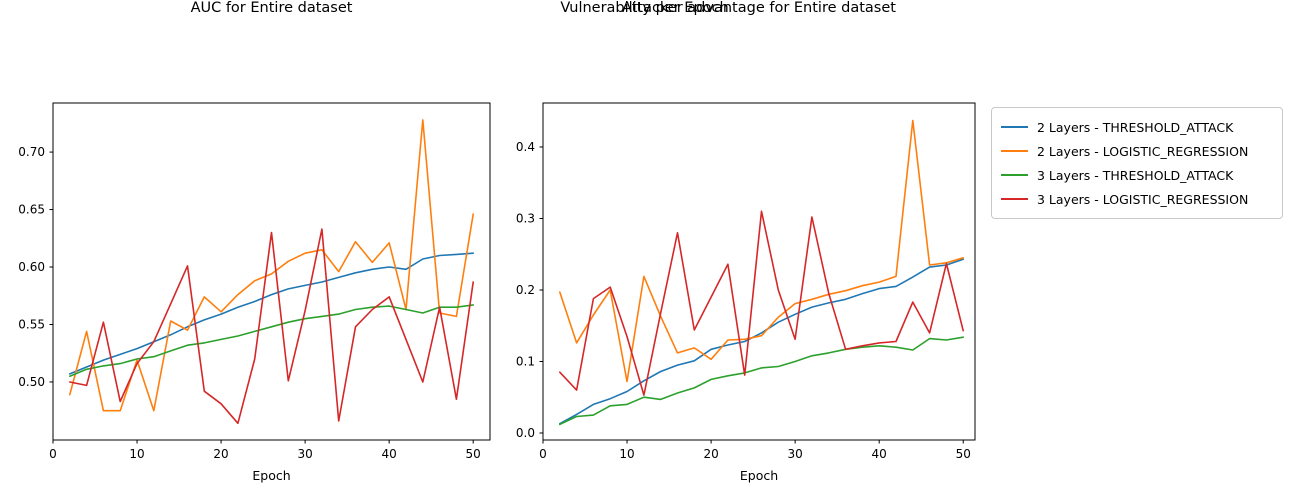 This screenshot has height=495, width=1289. Describe the element at coordinates (759, 8) in the screenshot. I see `right-chart-title: Attacker advantage for Entire dataset` at that location.